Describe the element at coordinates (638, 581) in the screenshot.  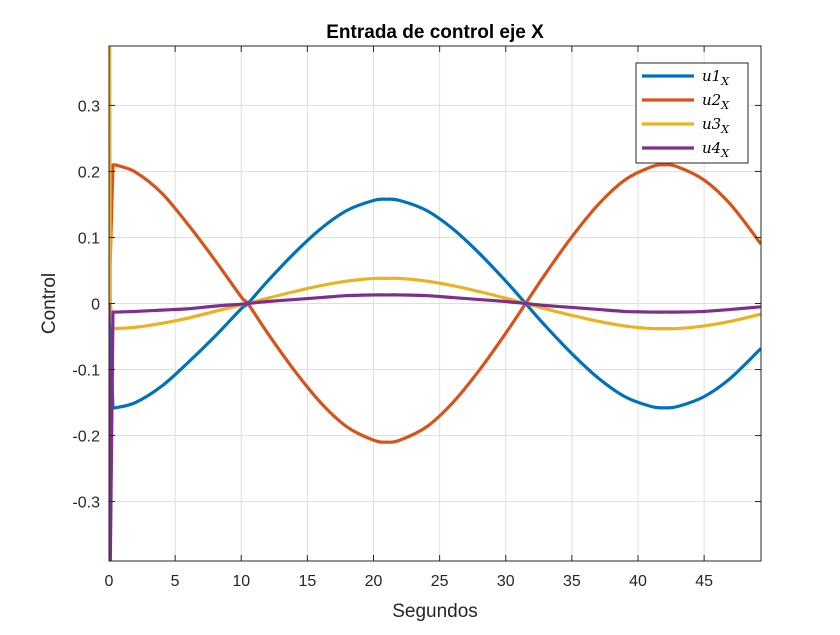
I see `x-tick-label: 40` at that location.